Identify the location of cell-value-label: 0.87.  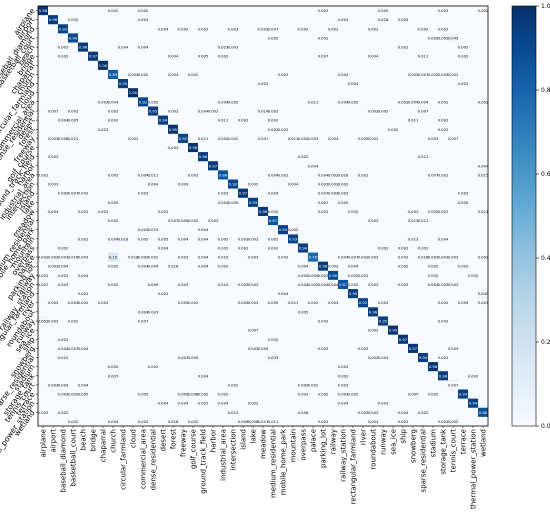
(273, 220).